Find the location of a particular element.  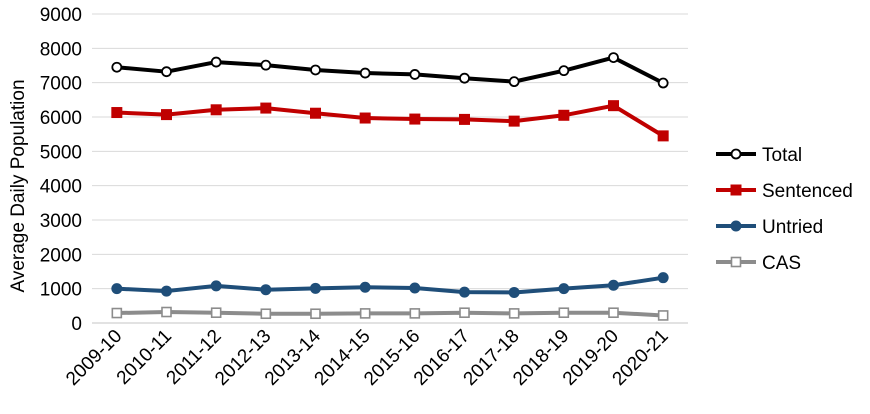

x-tick-label: 2020-21 is located at coordinates (641, 358).